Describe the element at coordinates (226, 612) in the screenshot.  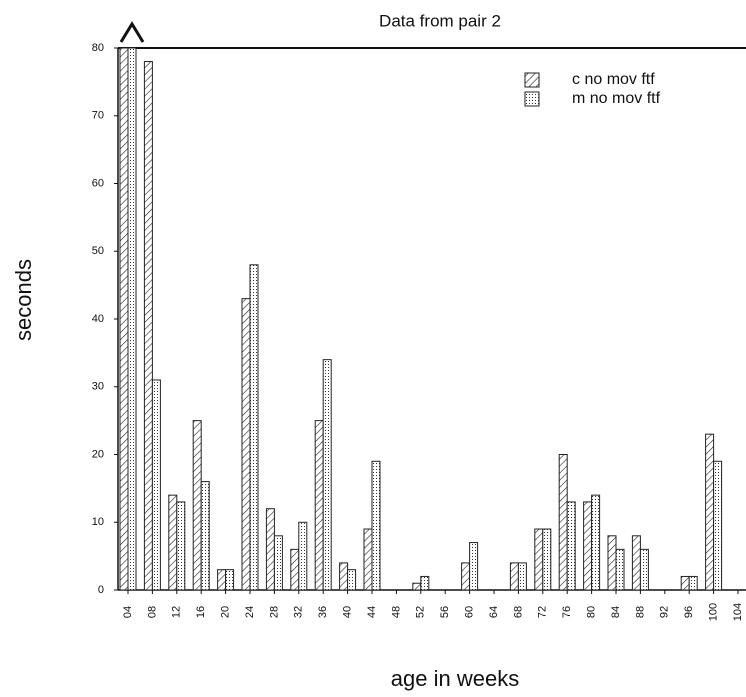
I see `x-tick-label: 20` at that location.